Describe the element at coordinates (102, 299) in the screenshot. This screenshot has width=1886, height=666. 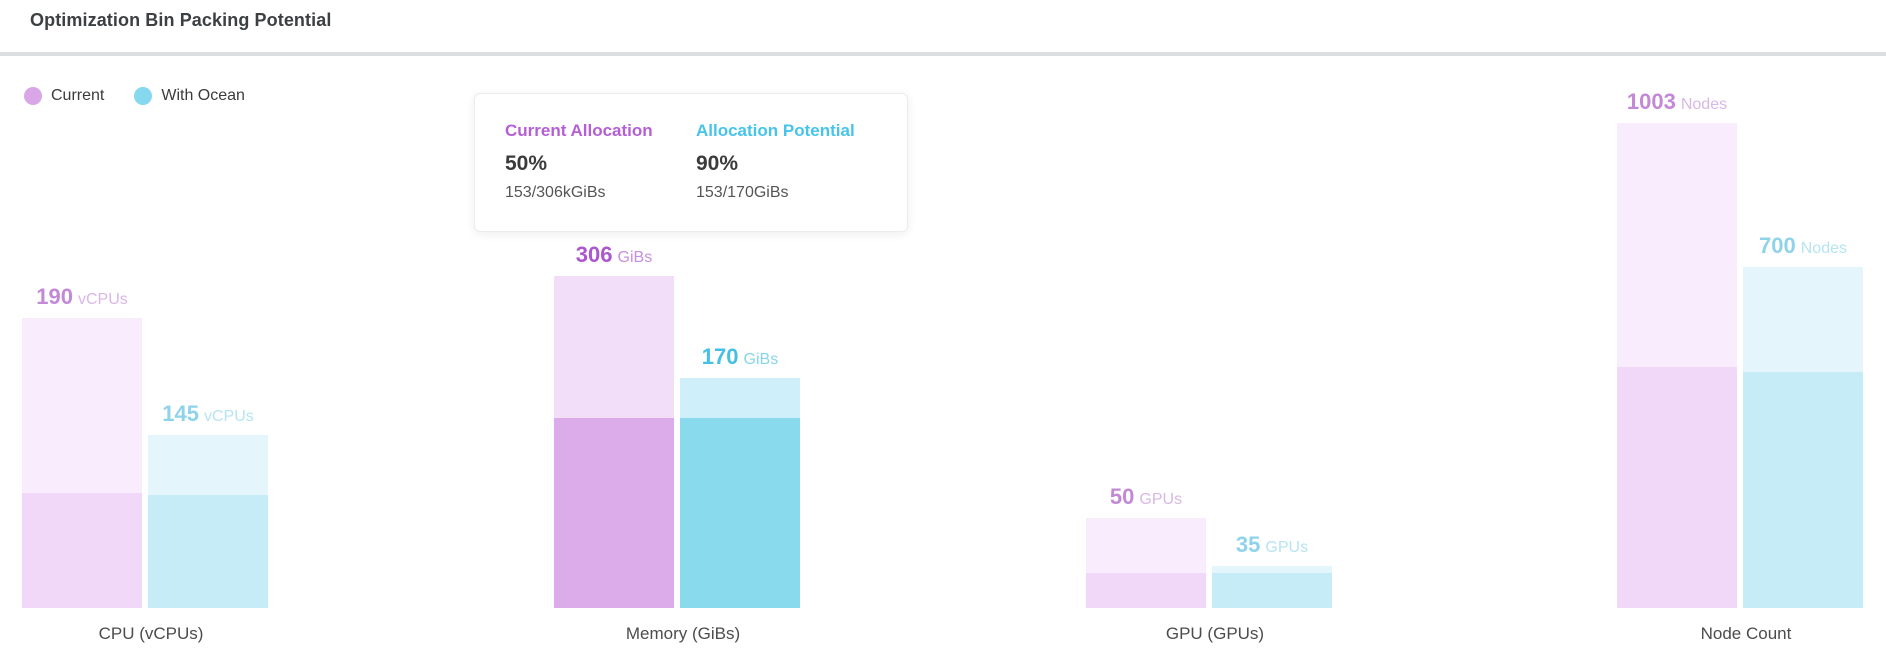
I see `value-unit-current-cpu: vCPUs` at that location.